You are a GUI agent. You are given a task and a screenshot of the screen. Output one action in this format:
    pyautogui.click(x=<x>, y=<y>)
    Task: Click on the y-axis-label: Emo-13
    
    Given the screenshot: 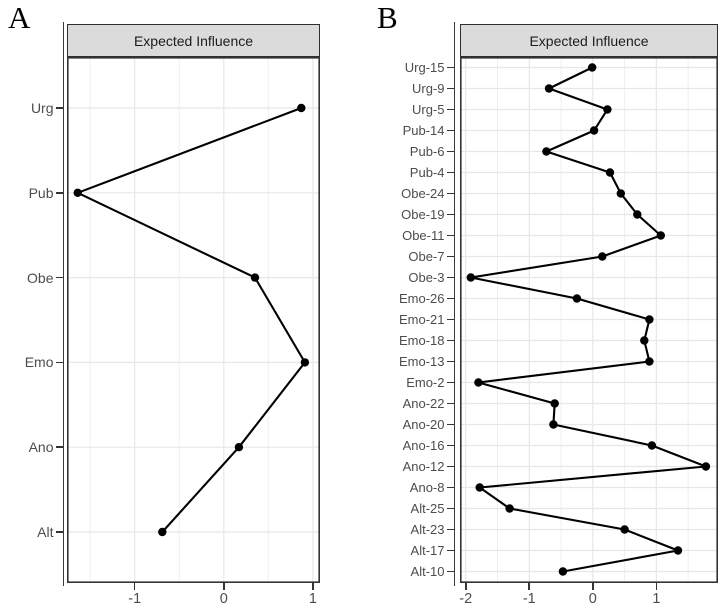 What is the action you would take?
    pyautogui.click(x=421, y=361)
    